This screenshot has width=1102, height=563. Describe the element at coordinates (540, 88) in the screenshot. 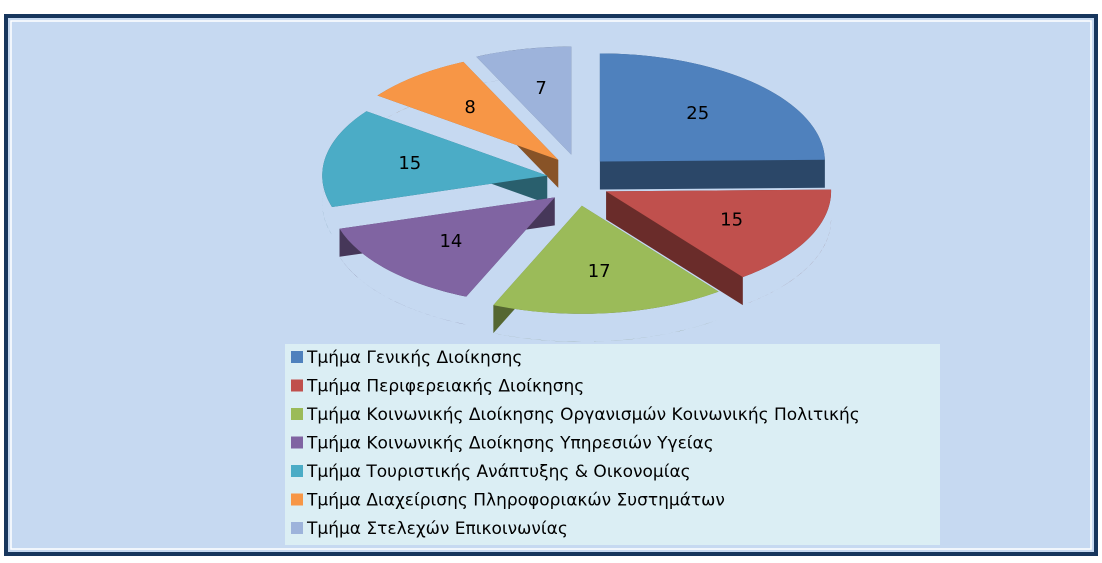

I see `data-label: 7` at that location.